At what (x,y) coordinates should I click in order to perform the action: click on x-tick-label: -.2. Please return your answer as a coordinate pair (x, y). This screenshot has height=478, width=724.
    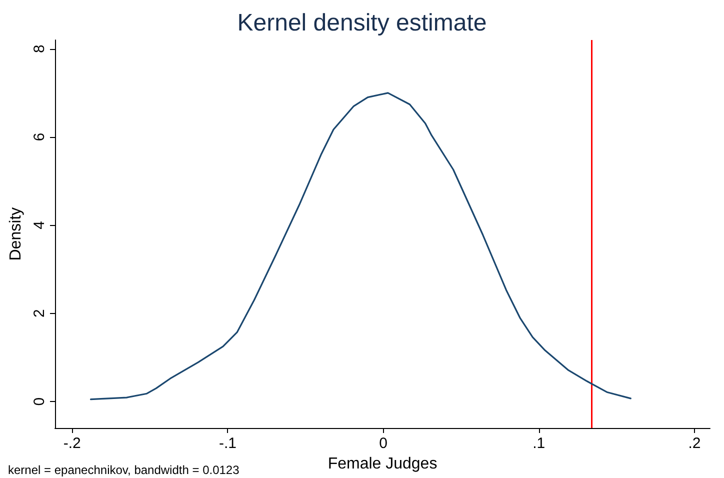
    Looking at the image, I should click on (72, 443).